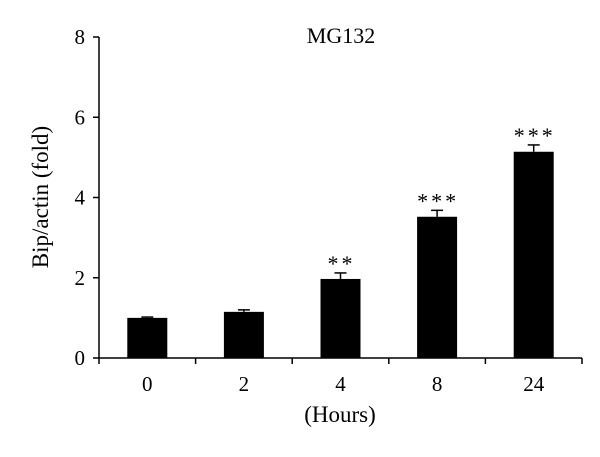  What do you see at coordinates (341, 35) in the screenshot?
I see `chart-title: MG132` at bounding box center [341, 35].